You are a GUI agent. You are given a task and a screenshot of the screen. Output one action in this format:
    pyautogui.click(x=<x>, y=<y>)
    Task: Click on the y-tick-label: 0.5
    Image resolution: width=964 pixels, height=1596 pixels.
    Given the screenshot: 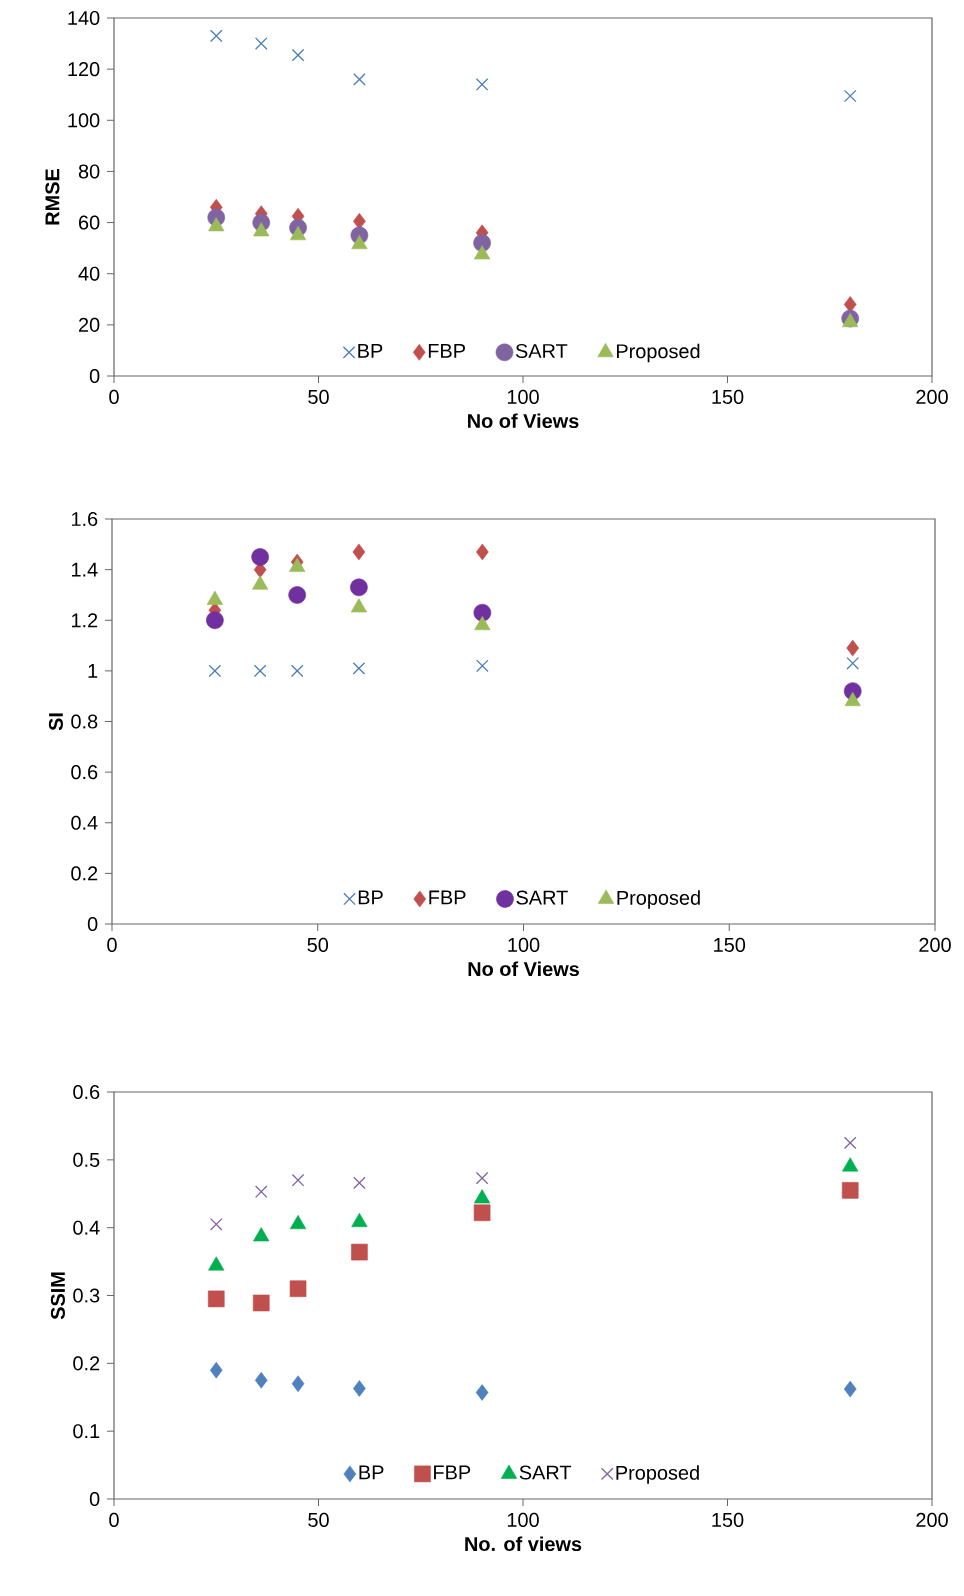 What is the action you would take?
    pyautogui.click(x=86, y=1159)
    